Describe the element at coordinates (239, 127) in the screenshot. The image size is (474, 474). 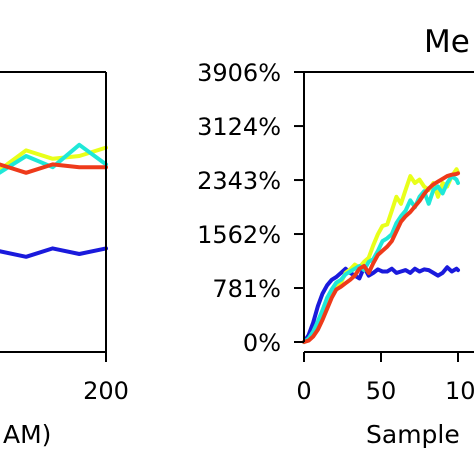
I see `right-y-tick-label-4: 3124%` at that location.